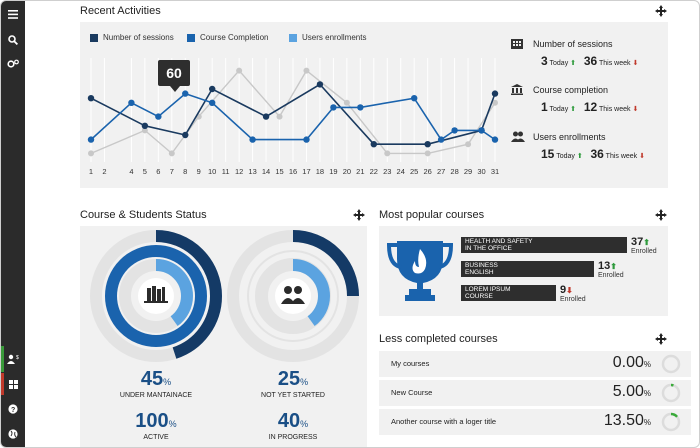 This screenshot has height=448, width=700. Describe the element at coordinates (481, 171) in the screenshot. I see `x-tick-label: 30` at that location.